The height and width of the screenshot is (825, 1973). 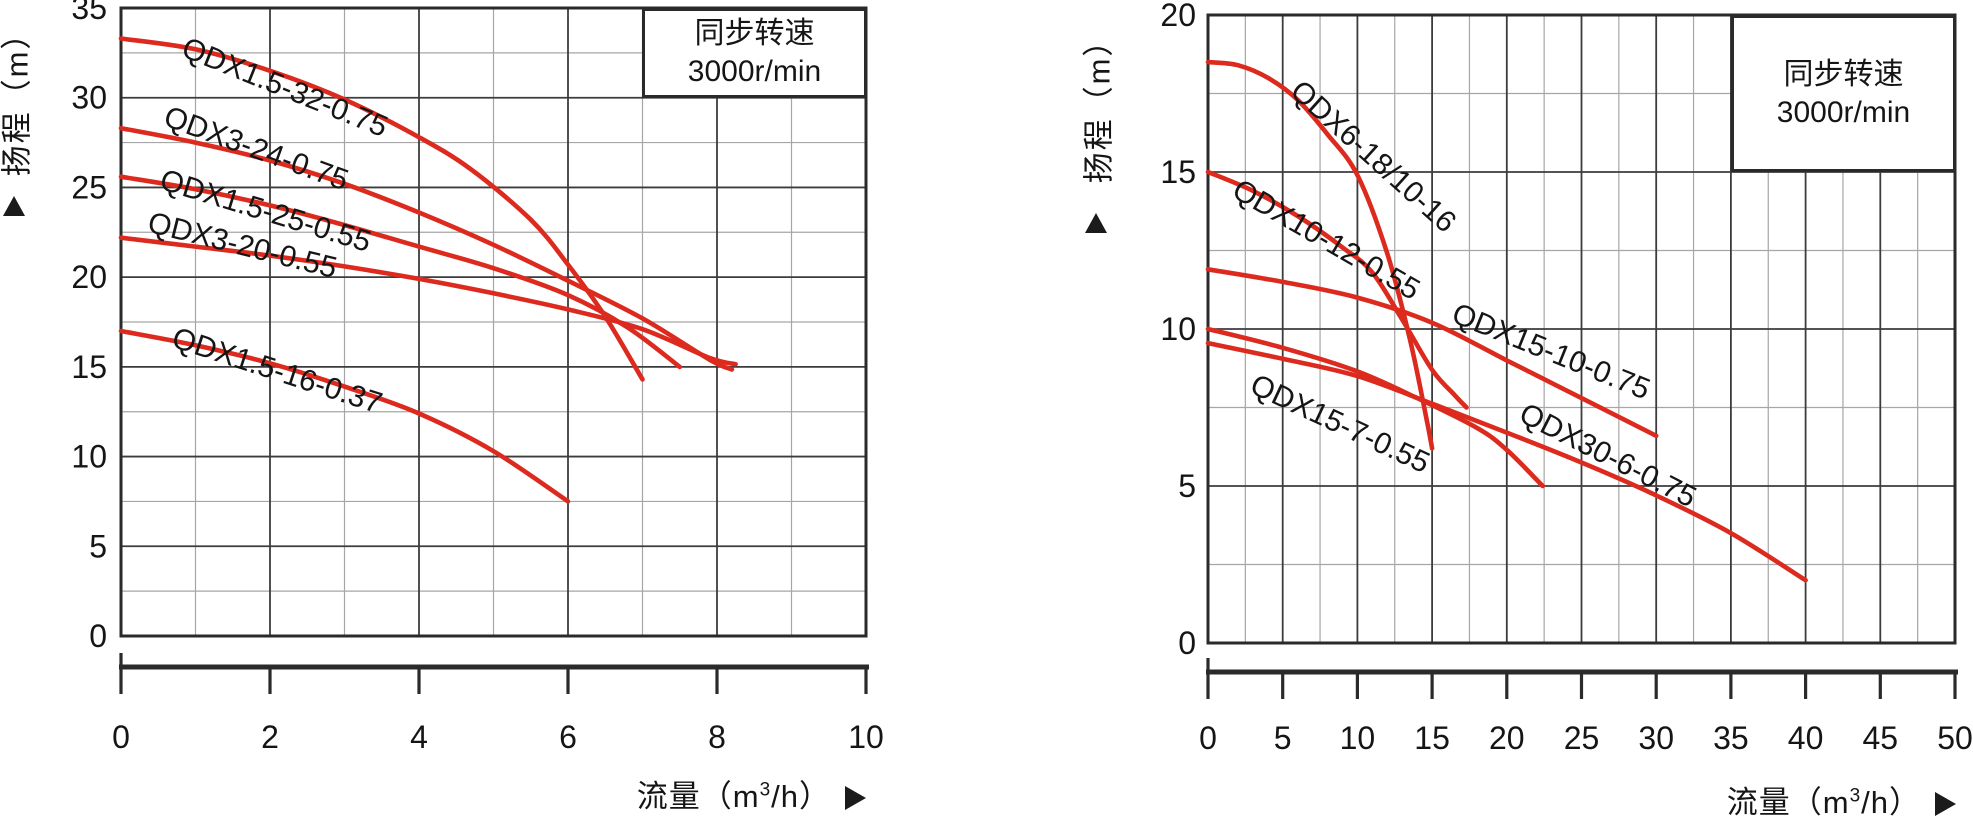 I want to click on left-x-title-prefix: 流量（m, so click(x=698, y=796).